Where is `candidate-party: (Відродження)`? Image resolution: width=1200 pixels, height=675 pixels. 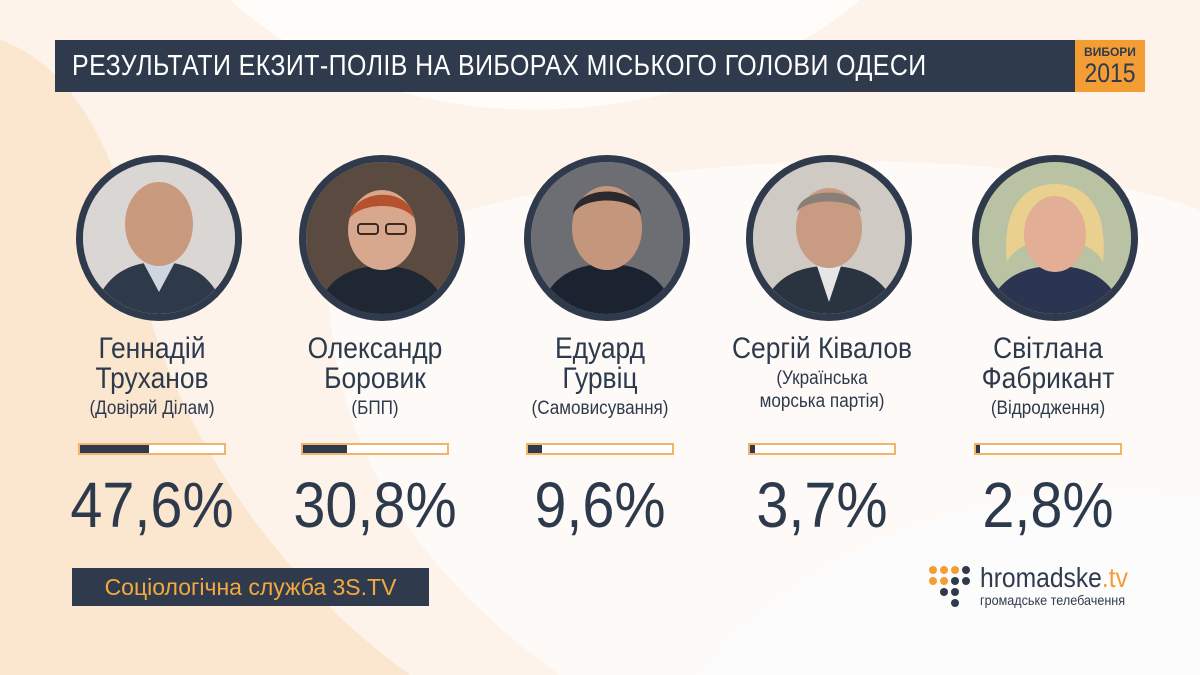 candidate-party: (Відродження) is located at coordinates (1048, 408).